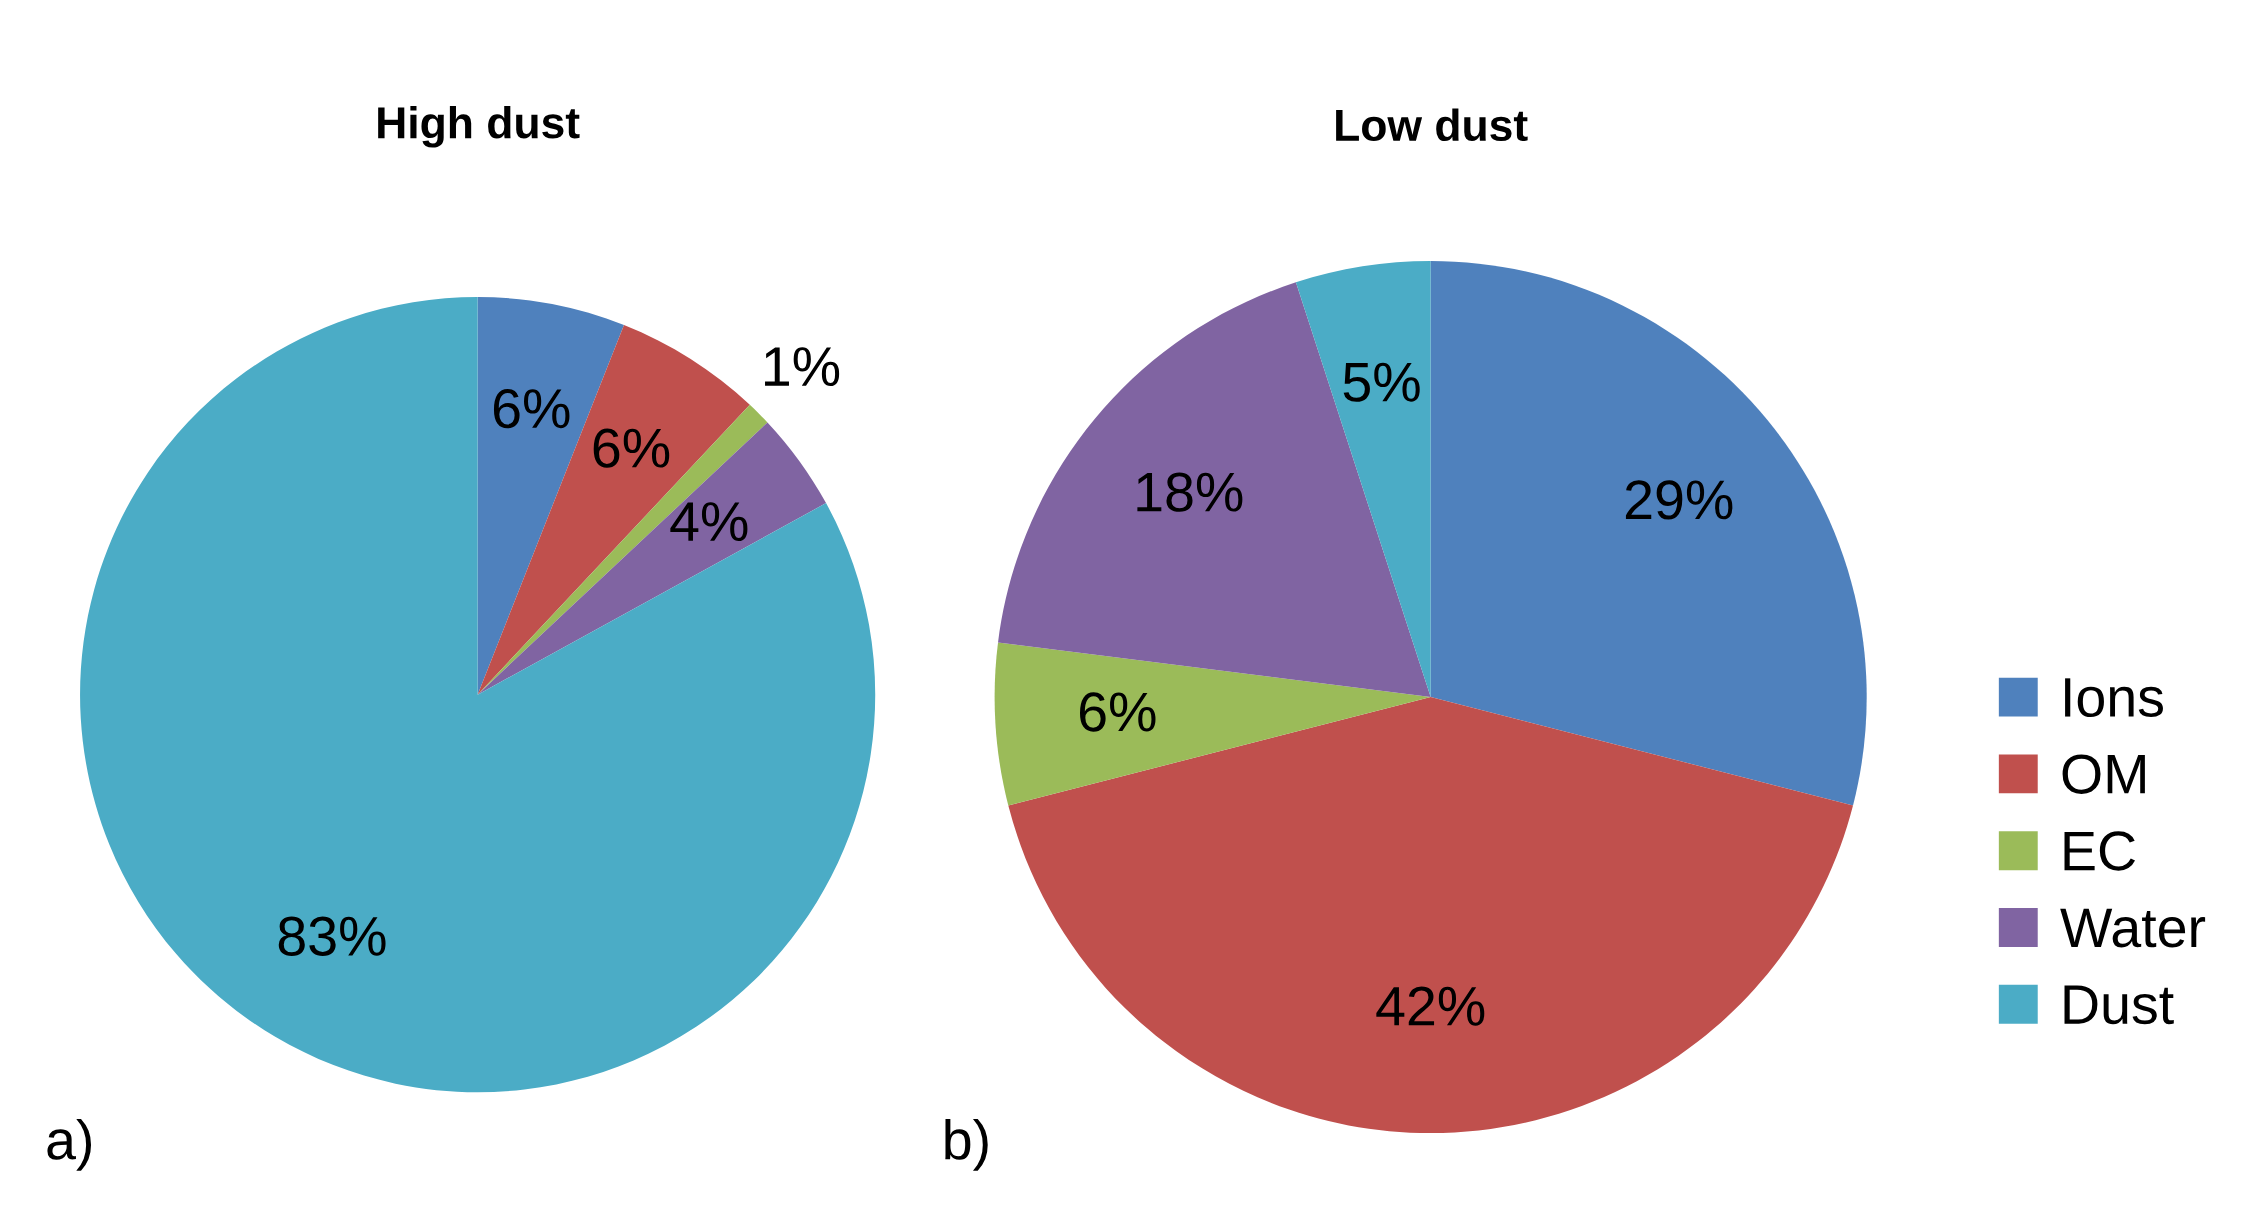  Describe the element at coordinates (2103, 774) in the screenshot. I see `legend-label: OM` at that location.